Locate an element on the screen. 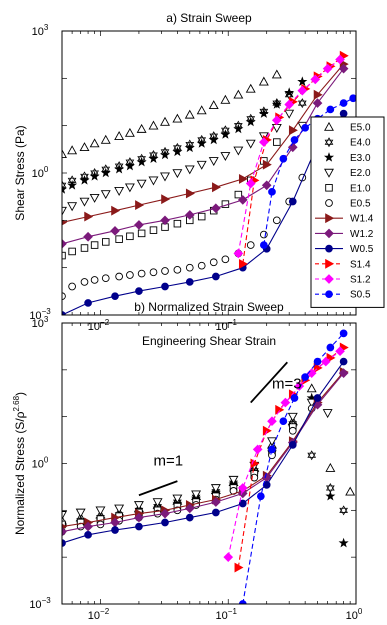 This screenshot has width=387, height=625. x-tick-label: 10⁰ is located at coordinates (354, 614).